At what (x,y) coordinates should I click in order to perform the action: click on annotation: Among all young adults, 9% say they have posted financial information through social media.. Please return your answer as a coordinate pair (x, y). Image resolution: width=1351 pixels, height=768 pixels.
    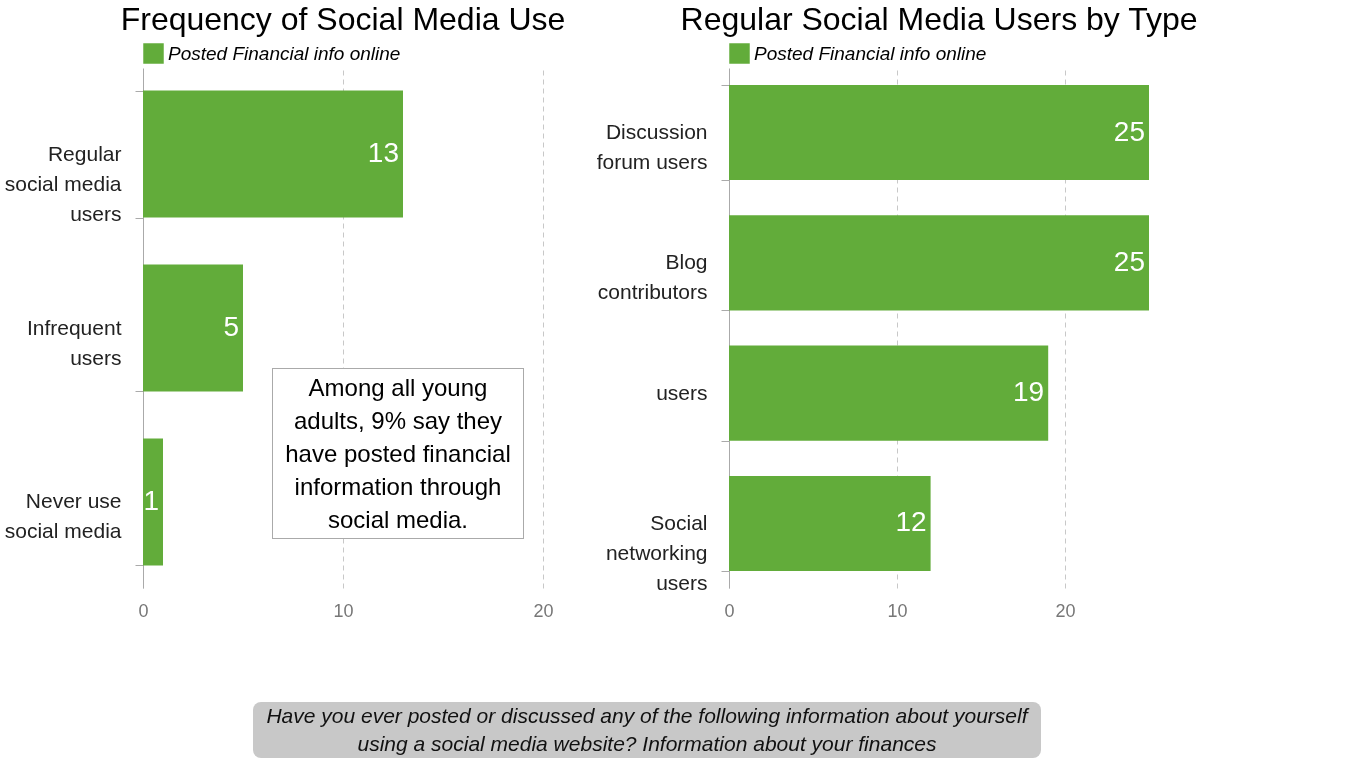
    Looking at the image, I should click on (398, 453).